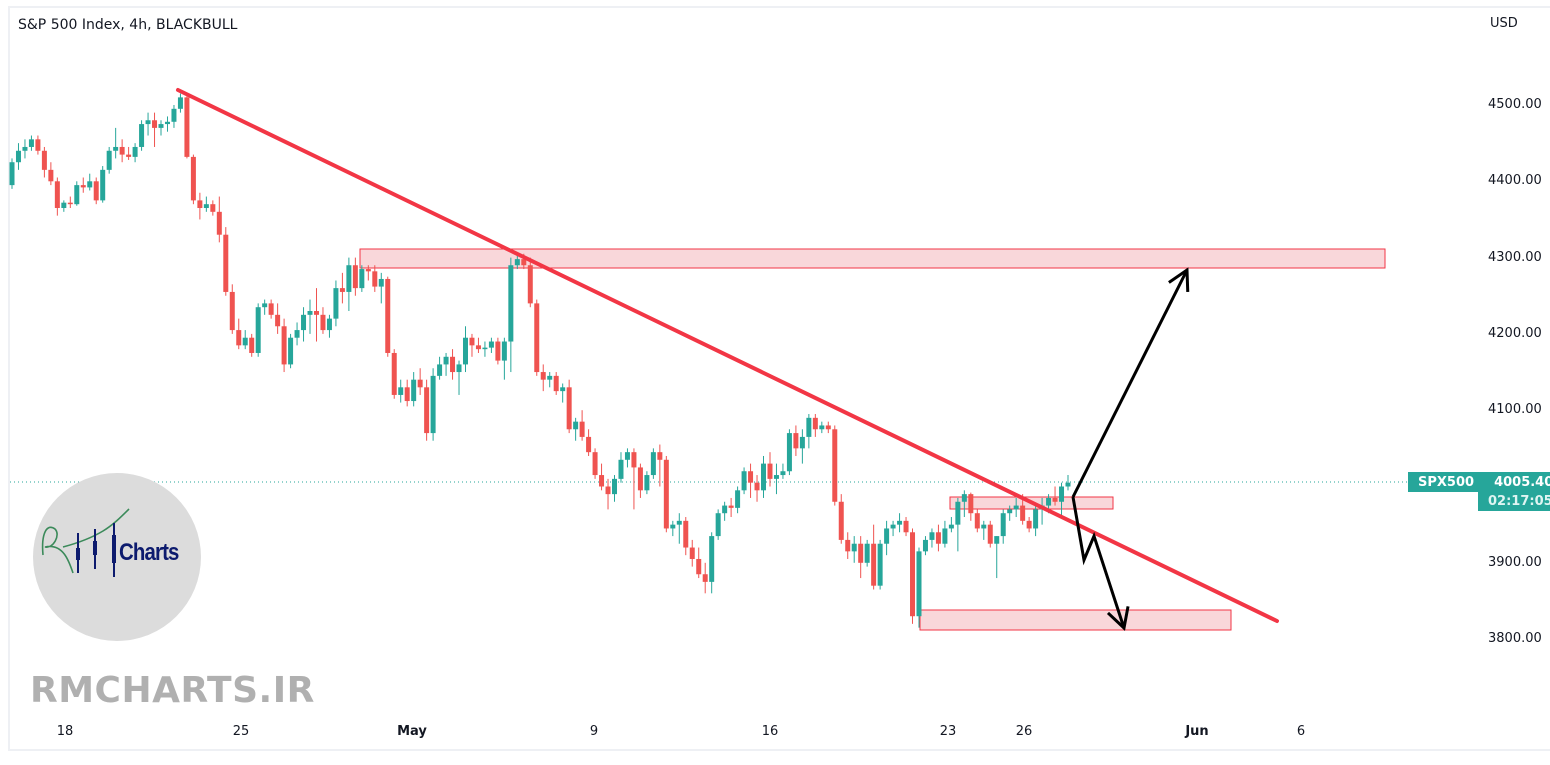 This screenshot has height=765, width=1550. What do you see at coordinates (128, 25) in the screenshot?
I see `chart-title: S&P 500 Index, 4h, BLACKBULL` at bounding box center [128, 25].